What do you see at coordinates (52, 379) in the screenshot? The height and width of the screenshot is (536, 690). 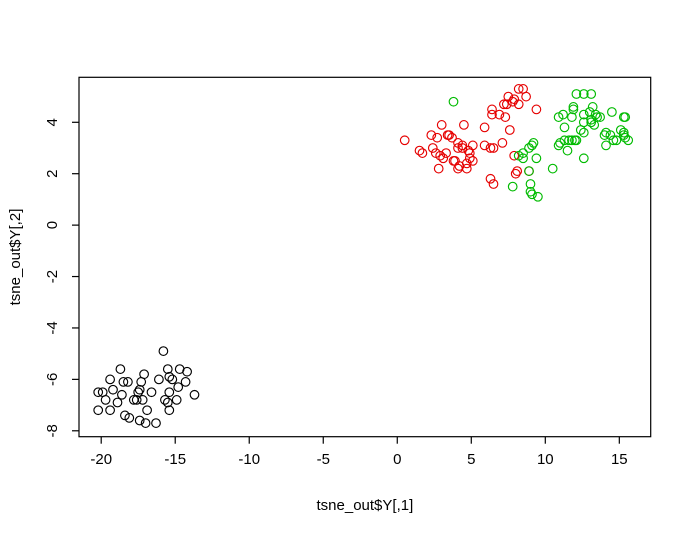 I see `y-tick-label: -6` at bounding box center [52, 379].